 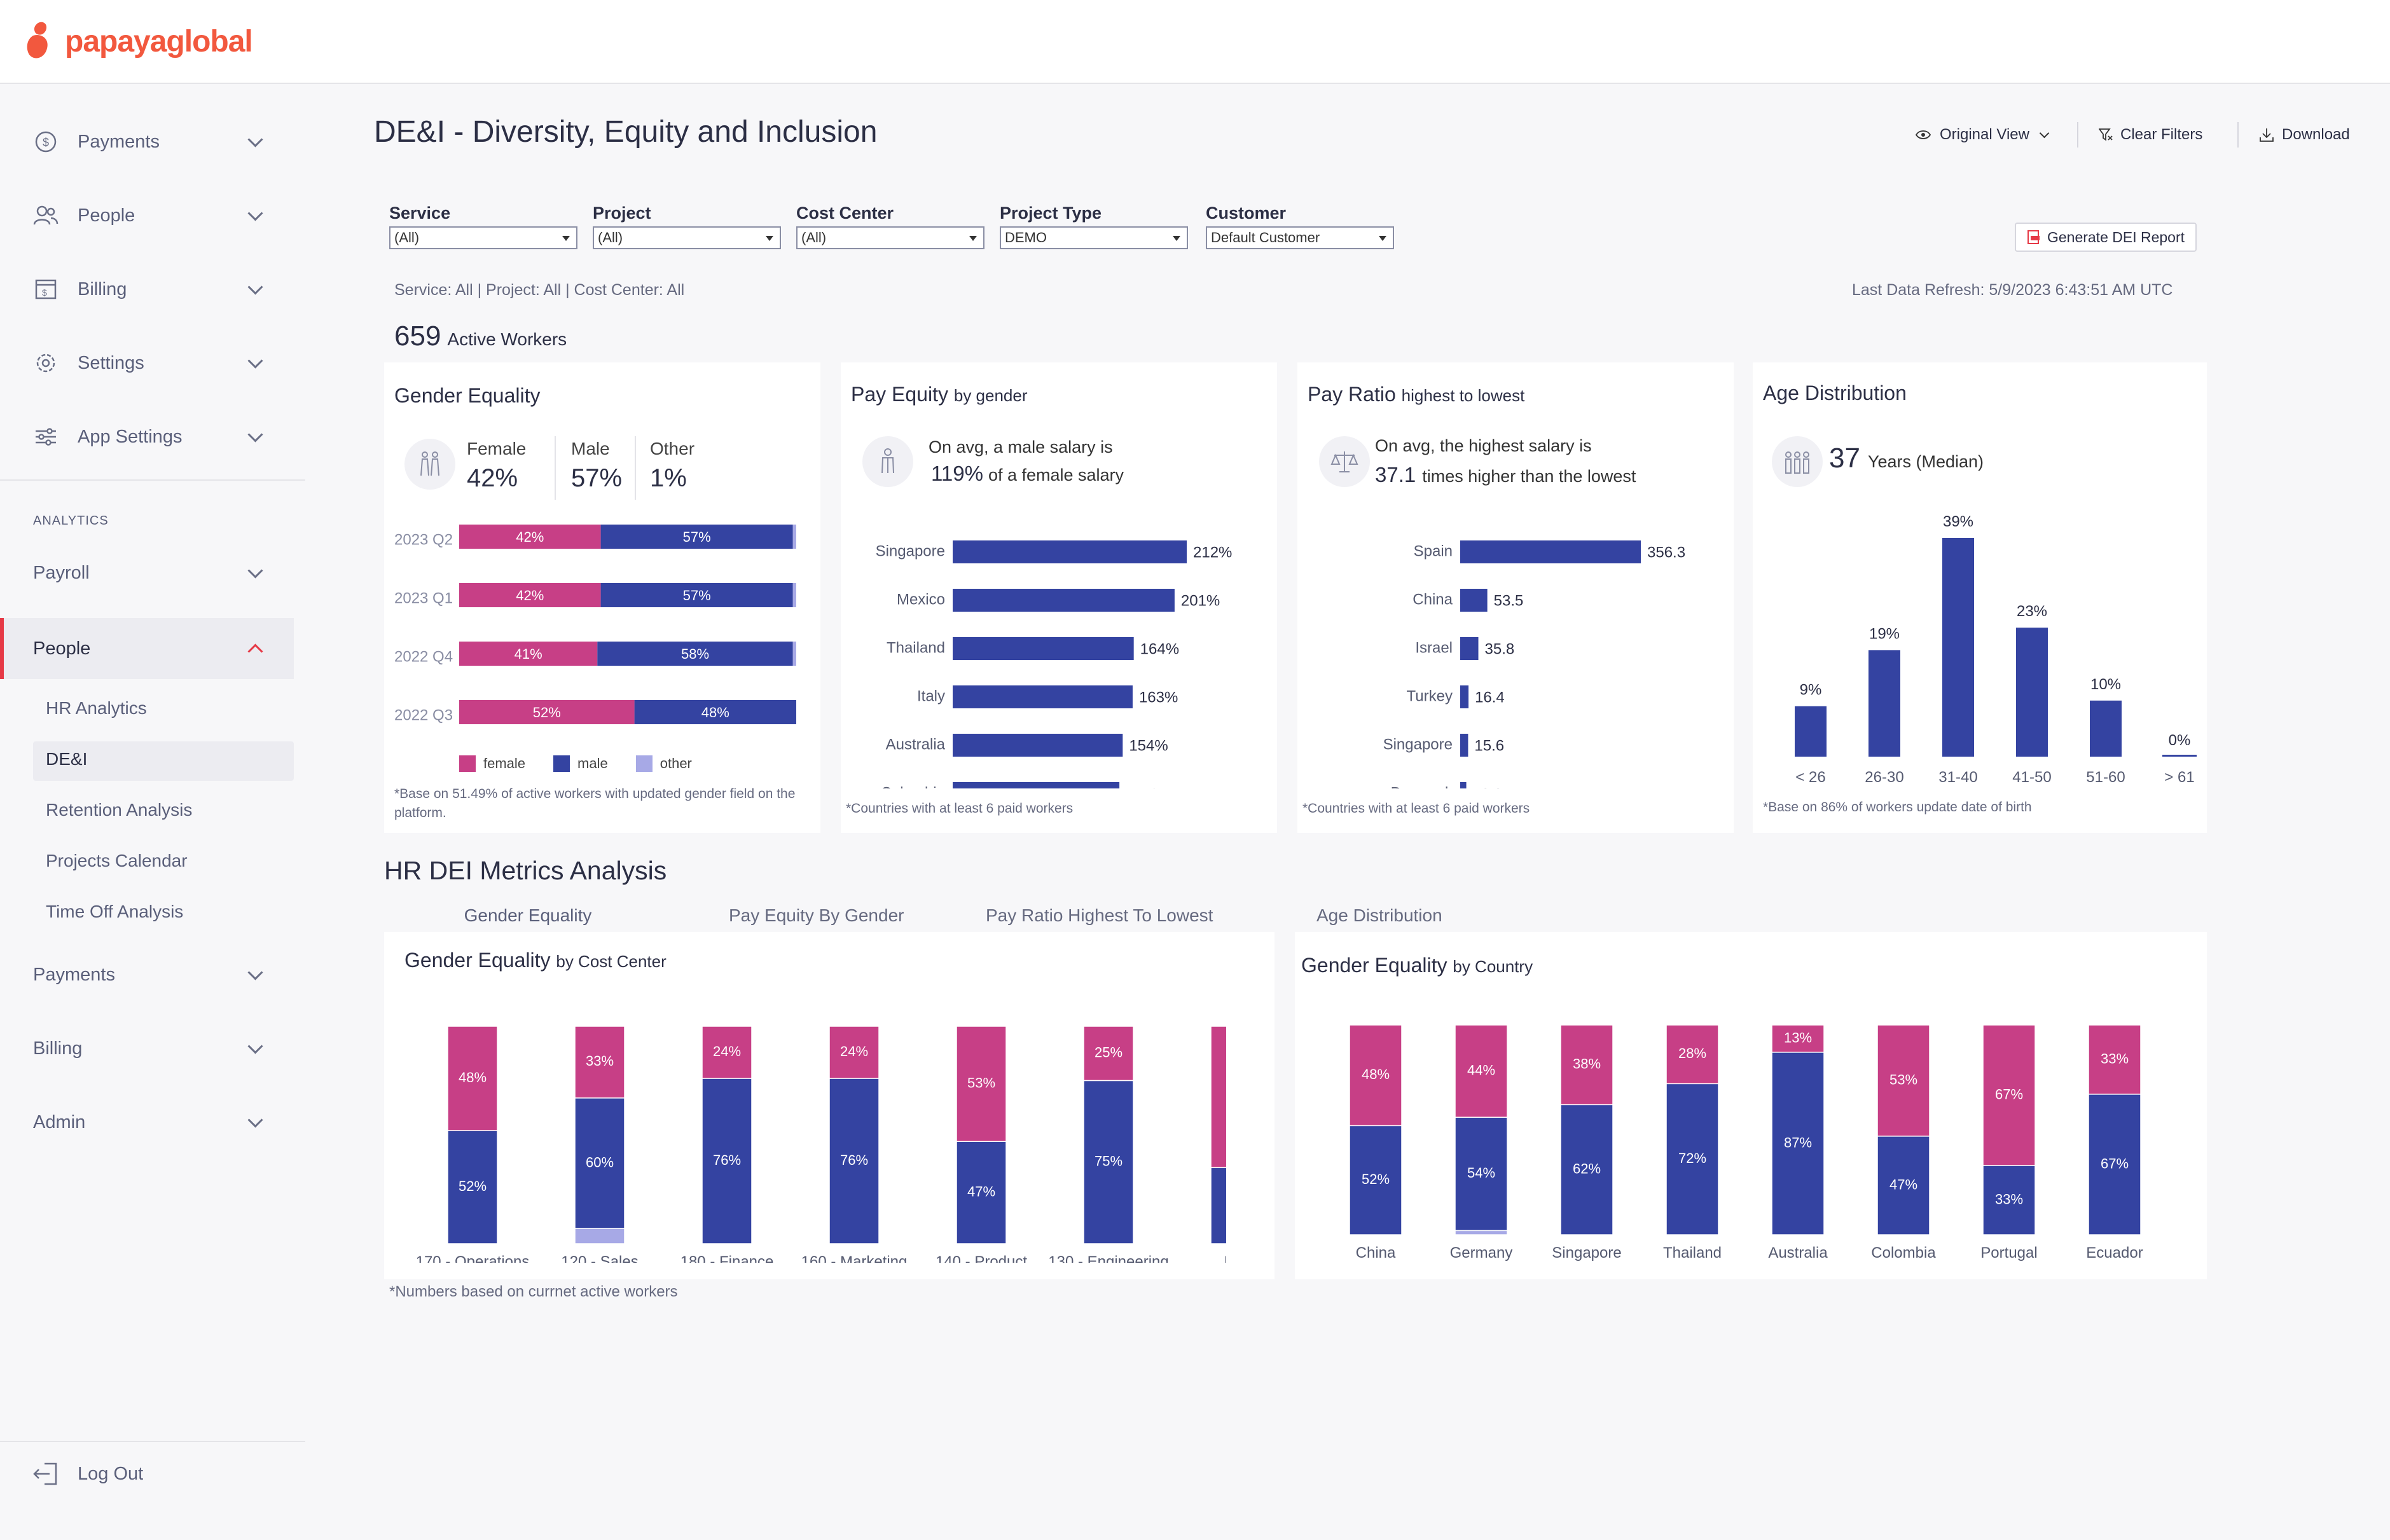 I want to click on original-view-button: Original View, so click(x=1983, y=135).